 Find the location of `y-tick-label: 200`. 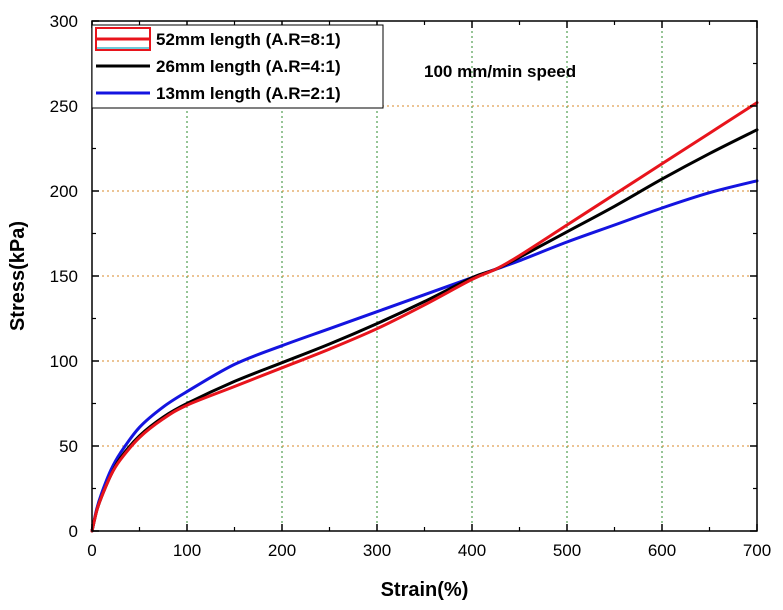

y-tick-label: 200 is located at coordinates (64, 191).